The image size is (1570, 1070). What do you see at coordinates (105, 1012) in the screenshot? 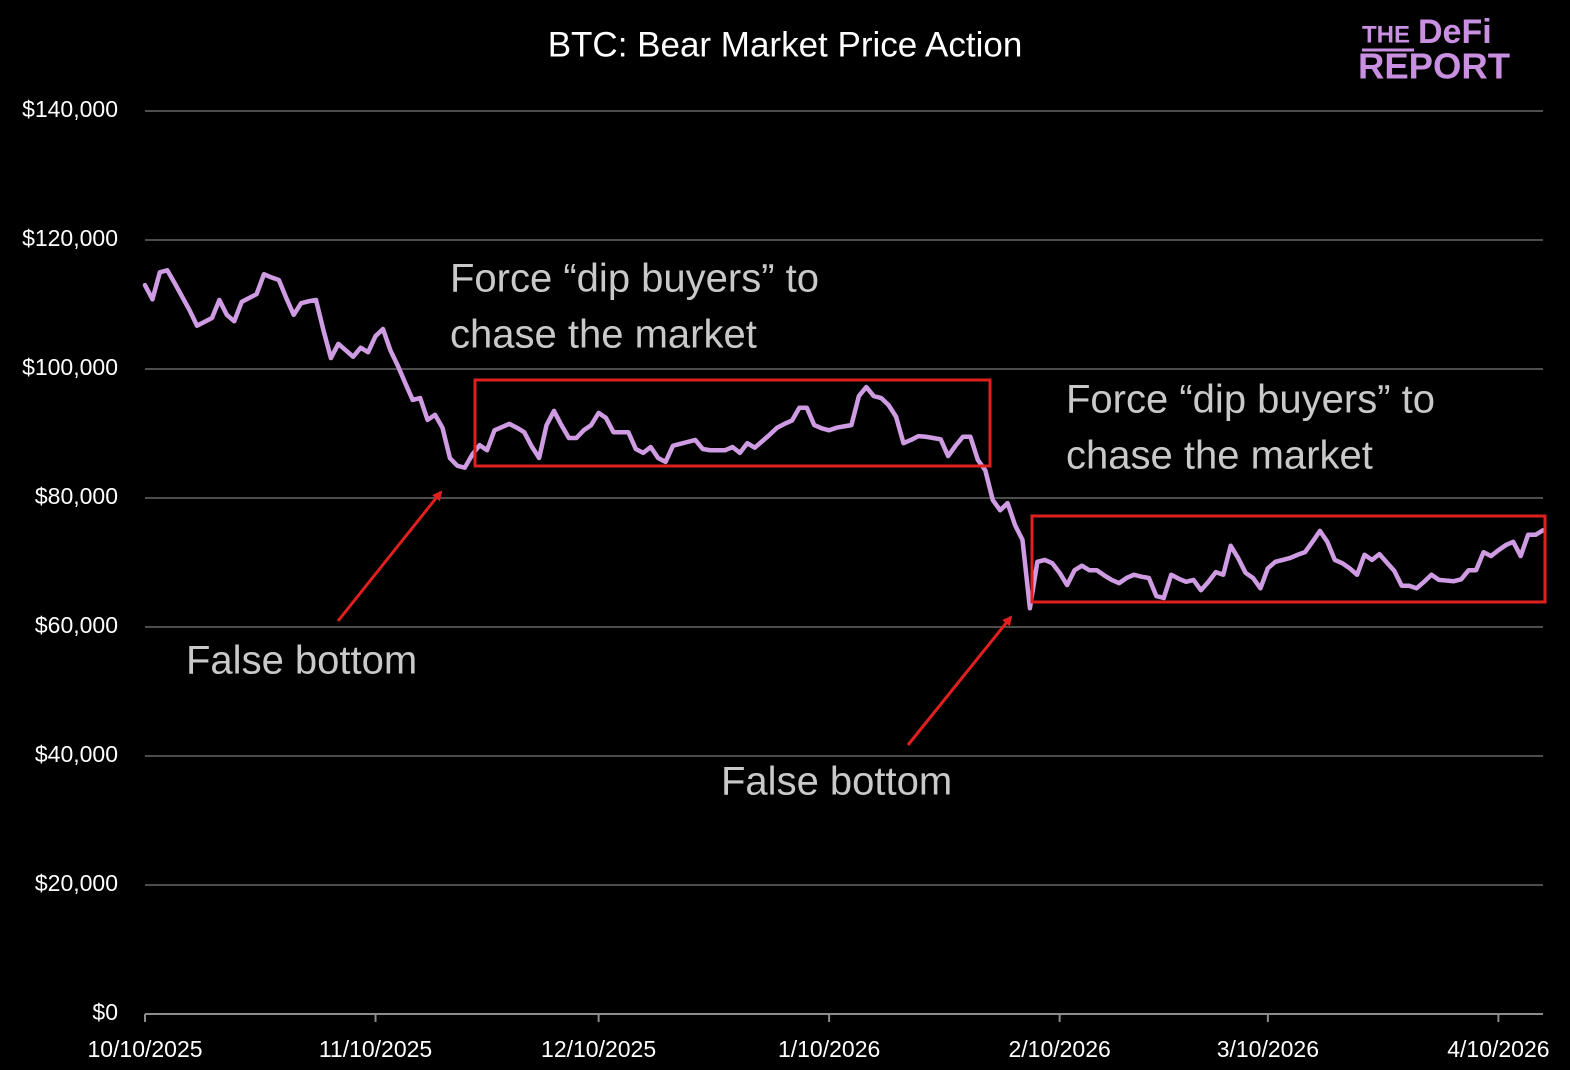
I see `y-tick-label: $0` at bounding box center [105, 1012].